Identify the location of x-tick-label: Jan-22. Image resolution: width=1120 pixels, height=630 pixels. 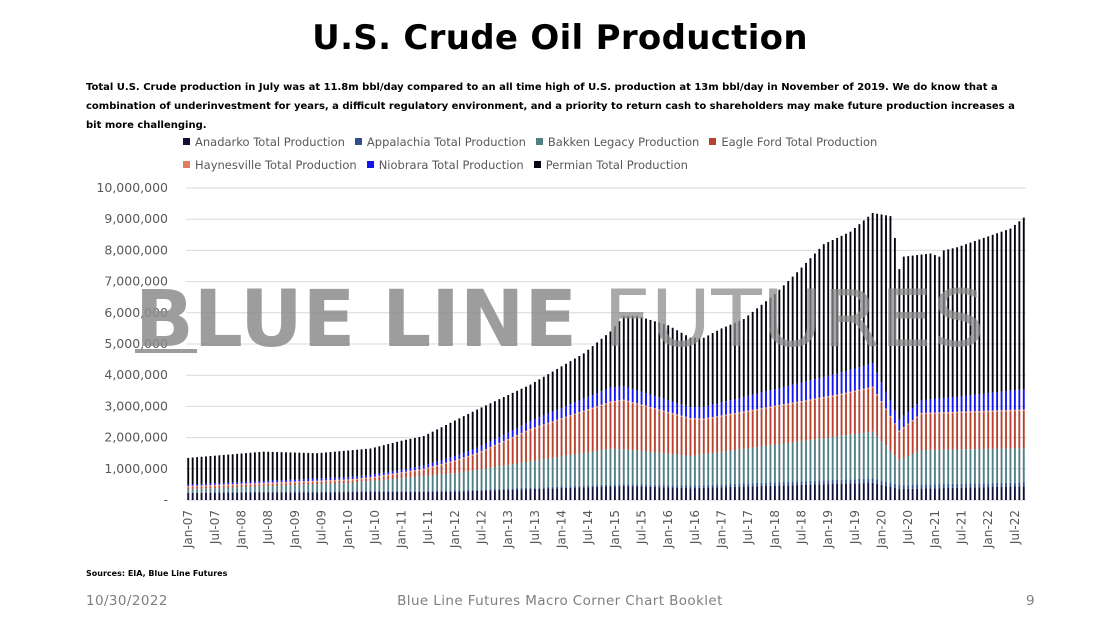
(988, 529).